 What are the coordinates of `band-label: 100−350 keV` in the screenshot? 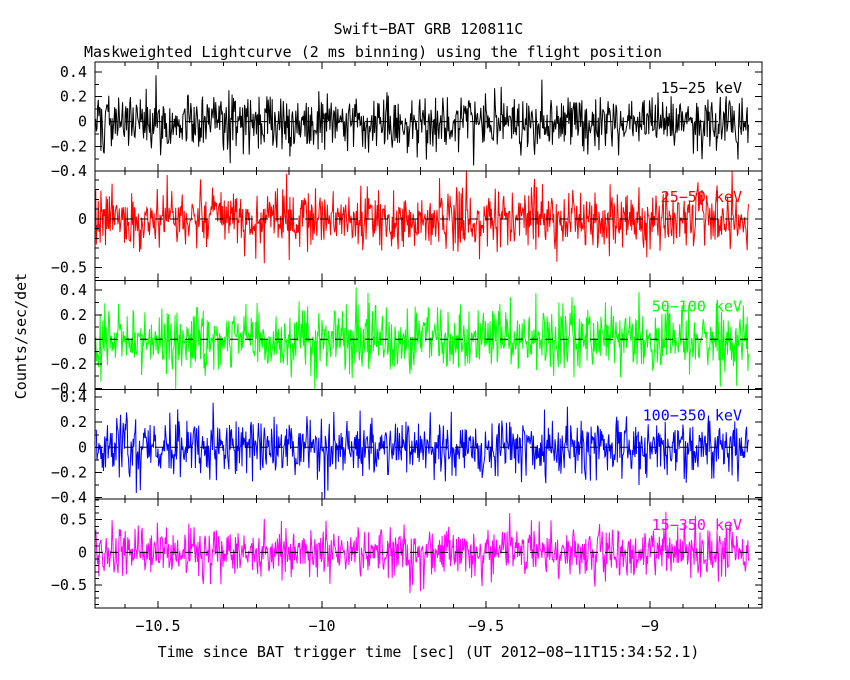 It's located at (692, 416).